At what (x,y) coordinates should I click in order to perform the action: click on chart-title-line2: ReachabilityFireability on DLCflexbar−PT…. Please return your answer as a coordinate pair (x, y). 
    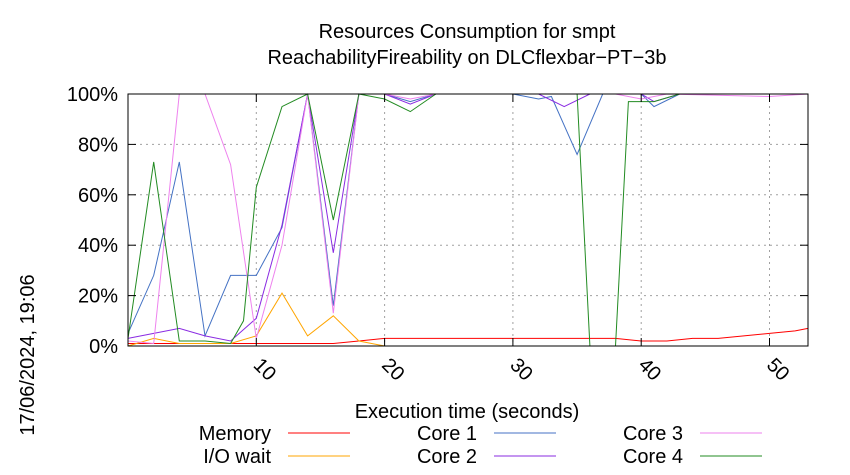
    Looking at the image, I should click on (466, 58).